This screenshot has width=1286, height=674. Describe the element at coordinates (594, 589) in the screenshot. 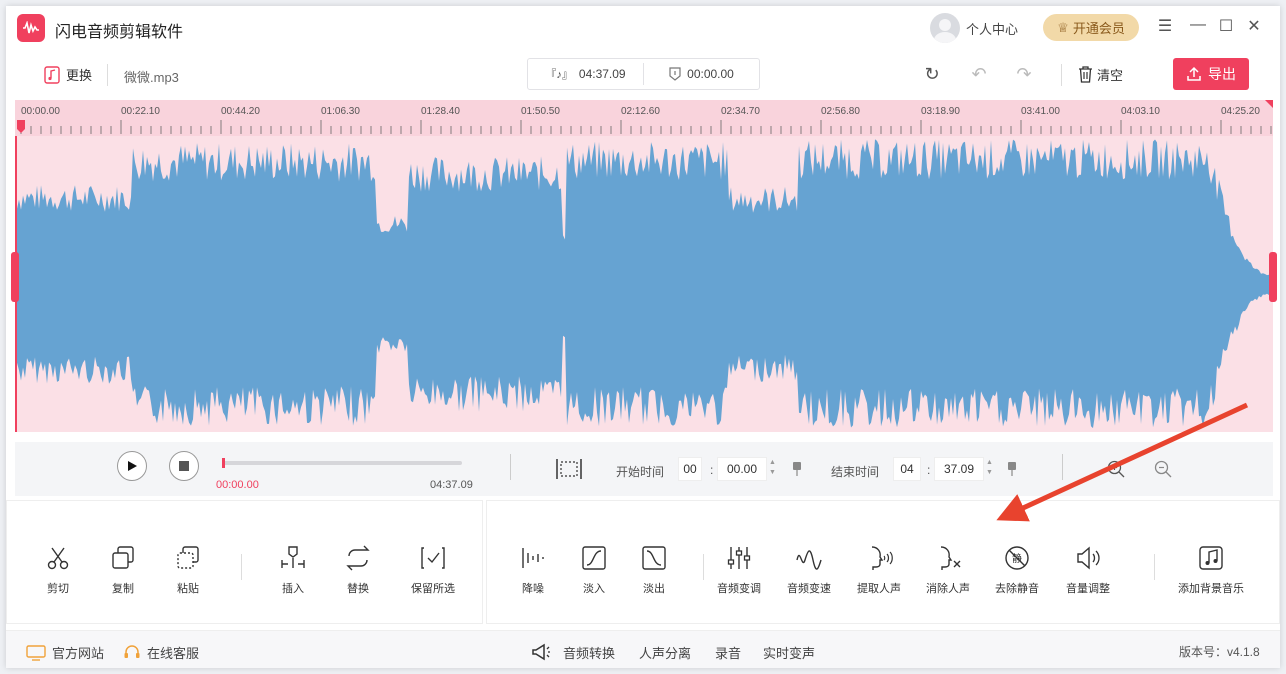

I see `tool-label: 淡入` at that location.